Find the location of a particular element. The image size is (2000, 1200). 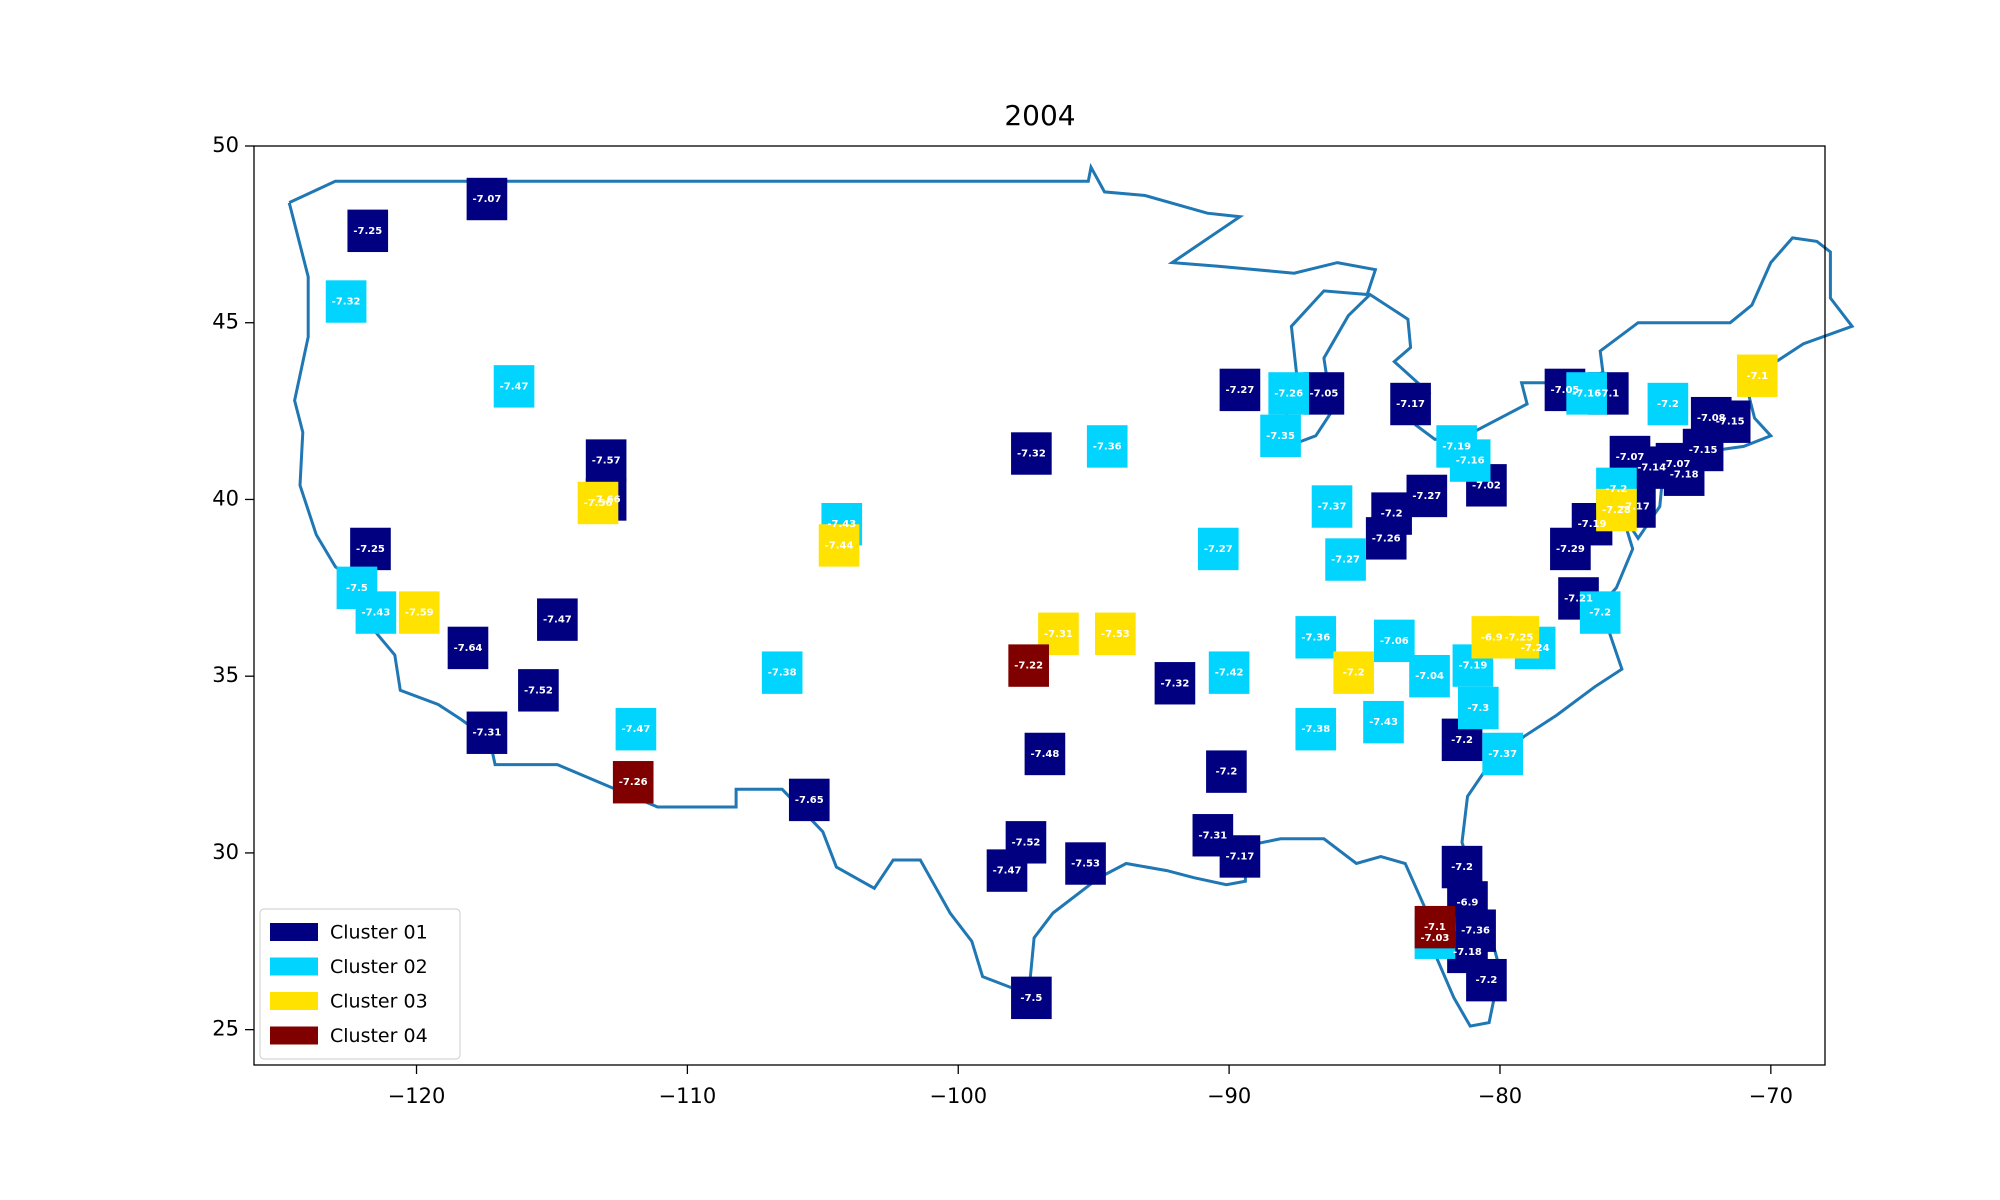

region-label: -7.5 is located at coordinates (1031, 998).